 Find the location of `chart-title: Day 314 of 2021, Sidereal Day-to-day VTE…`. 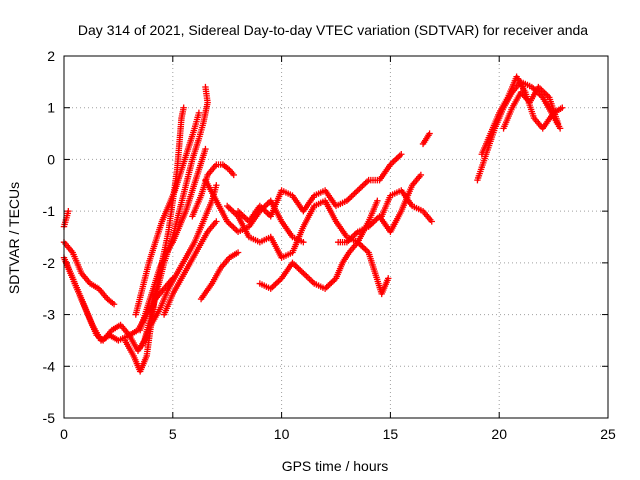

chart-title: Day 314 of 2021, Sidereal Day-to-day VTE… is located at coordinates (333, 30).